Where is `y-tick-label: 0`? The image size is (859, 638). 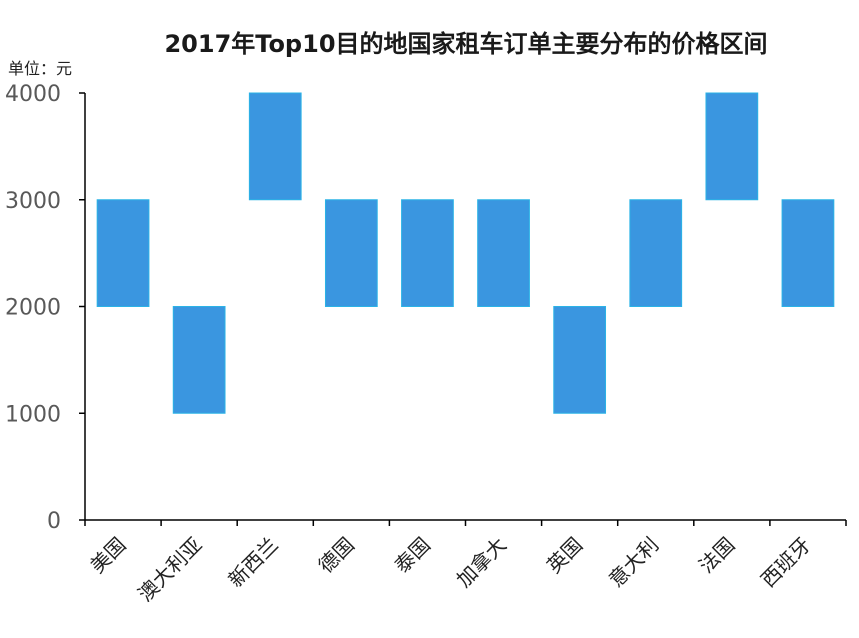
y-tick-label: 0 is located at coordinates (54, 521).